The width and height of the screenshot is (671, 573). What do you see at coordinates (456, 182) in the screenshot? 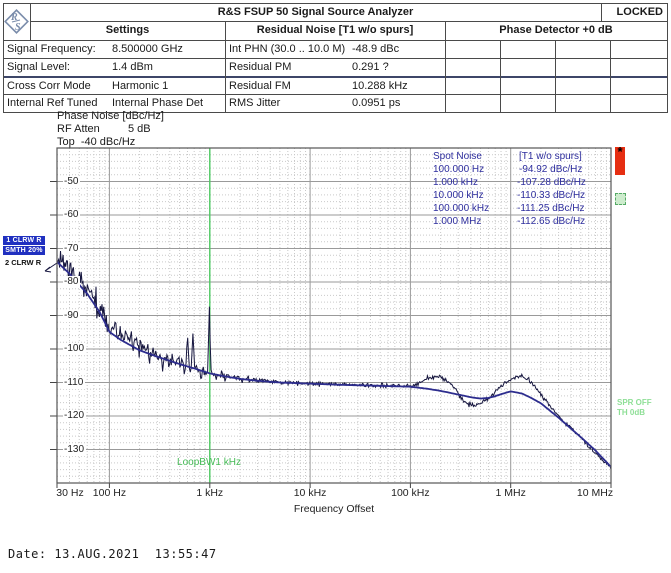
I see `spot-noise-freq: 1.000 kHz` at bounding box center [456, 182].